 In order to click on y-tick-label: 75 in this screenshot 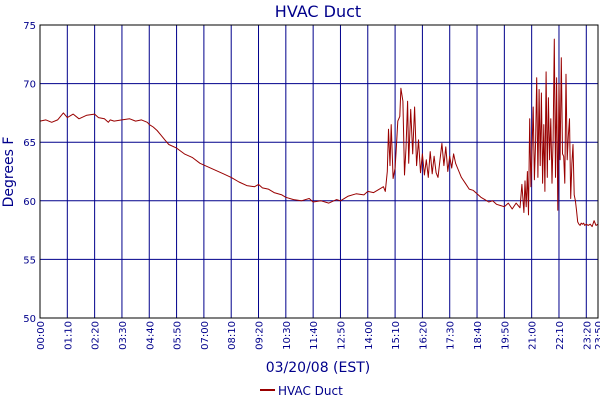, I will do `click(29, 26)`.